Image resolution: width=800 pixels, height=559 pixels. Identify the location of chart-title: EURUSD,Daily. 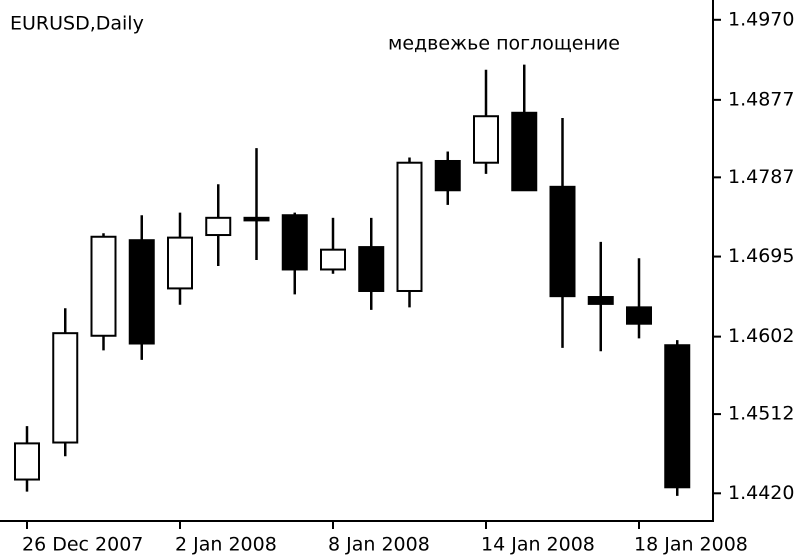
(77, 24).